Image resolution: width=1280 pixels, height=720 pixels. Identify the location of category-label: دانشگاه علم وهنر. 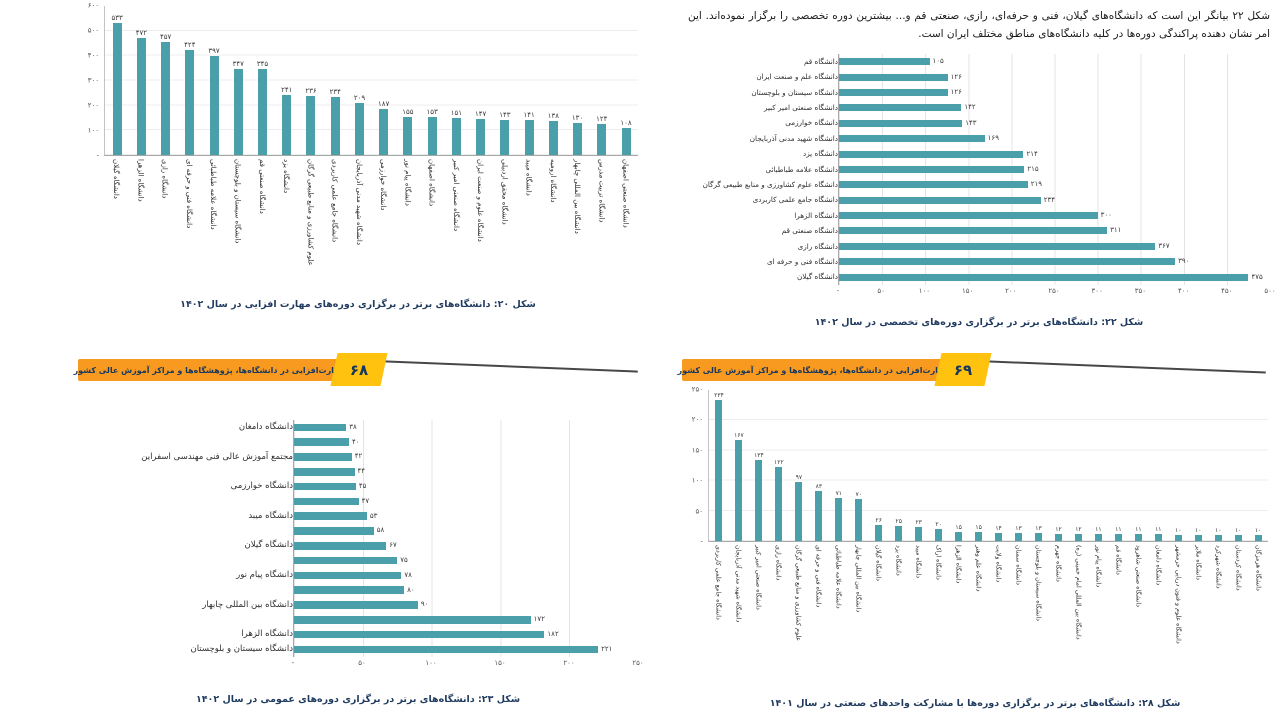
(978, 568).